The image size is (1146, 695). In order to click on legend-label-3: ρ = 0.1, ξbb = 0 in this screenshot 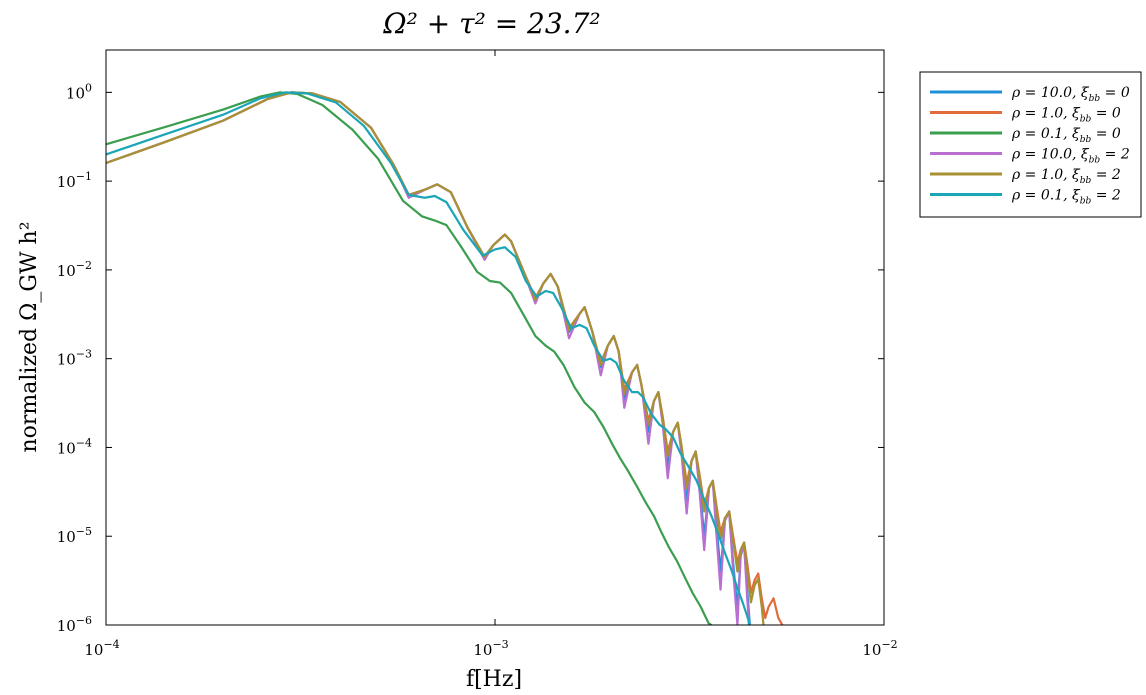, I will do `click(1066, 135)`.